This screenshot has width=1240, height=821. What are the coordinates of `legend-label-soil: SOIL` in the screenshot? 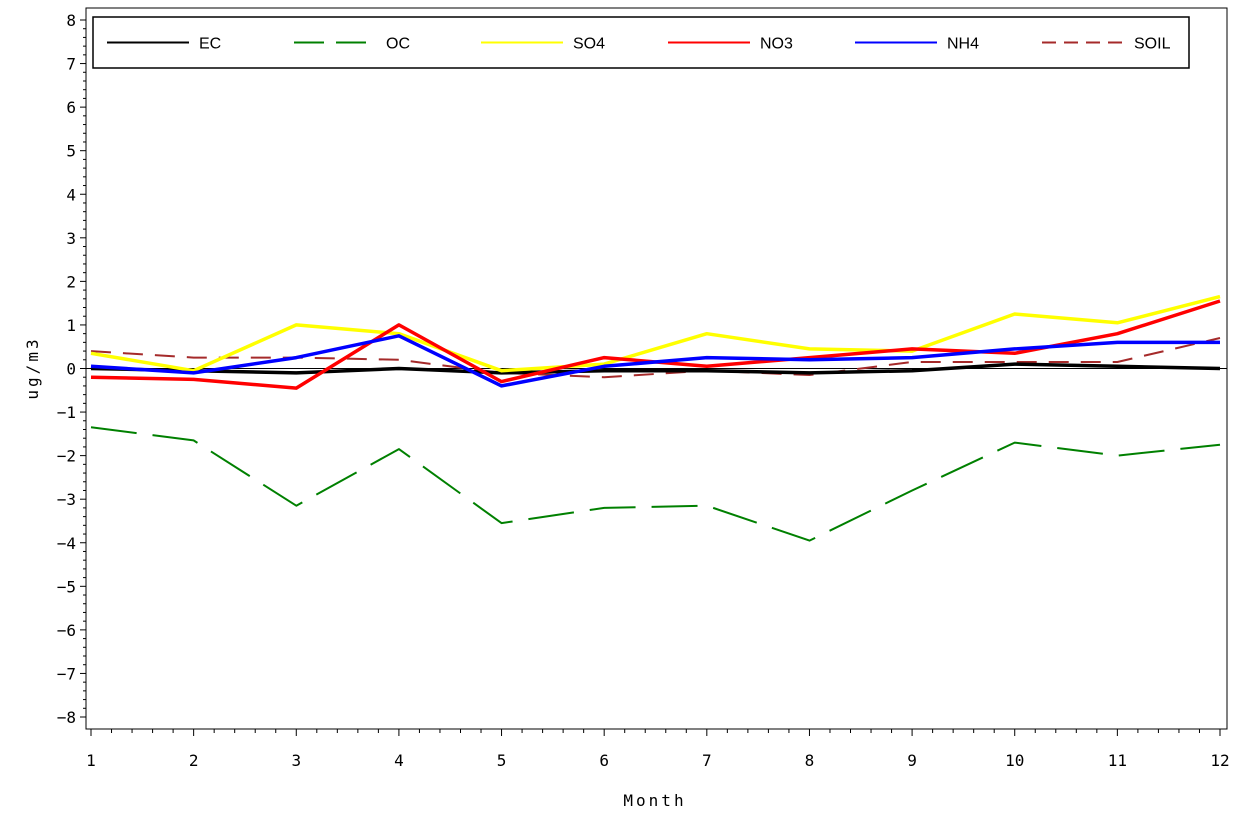 It's located at (1152, 44).